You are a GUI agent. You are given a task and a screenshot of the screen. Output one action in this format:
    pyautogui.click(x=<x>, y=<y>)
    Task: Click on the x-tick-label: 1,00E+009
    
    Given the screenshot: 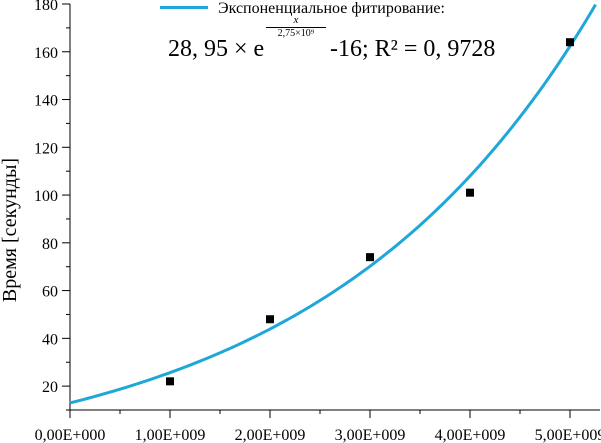 What is the action you would take?
    pyautogui.click(x=170, y=435)
    